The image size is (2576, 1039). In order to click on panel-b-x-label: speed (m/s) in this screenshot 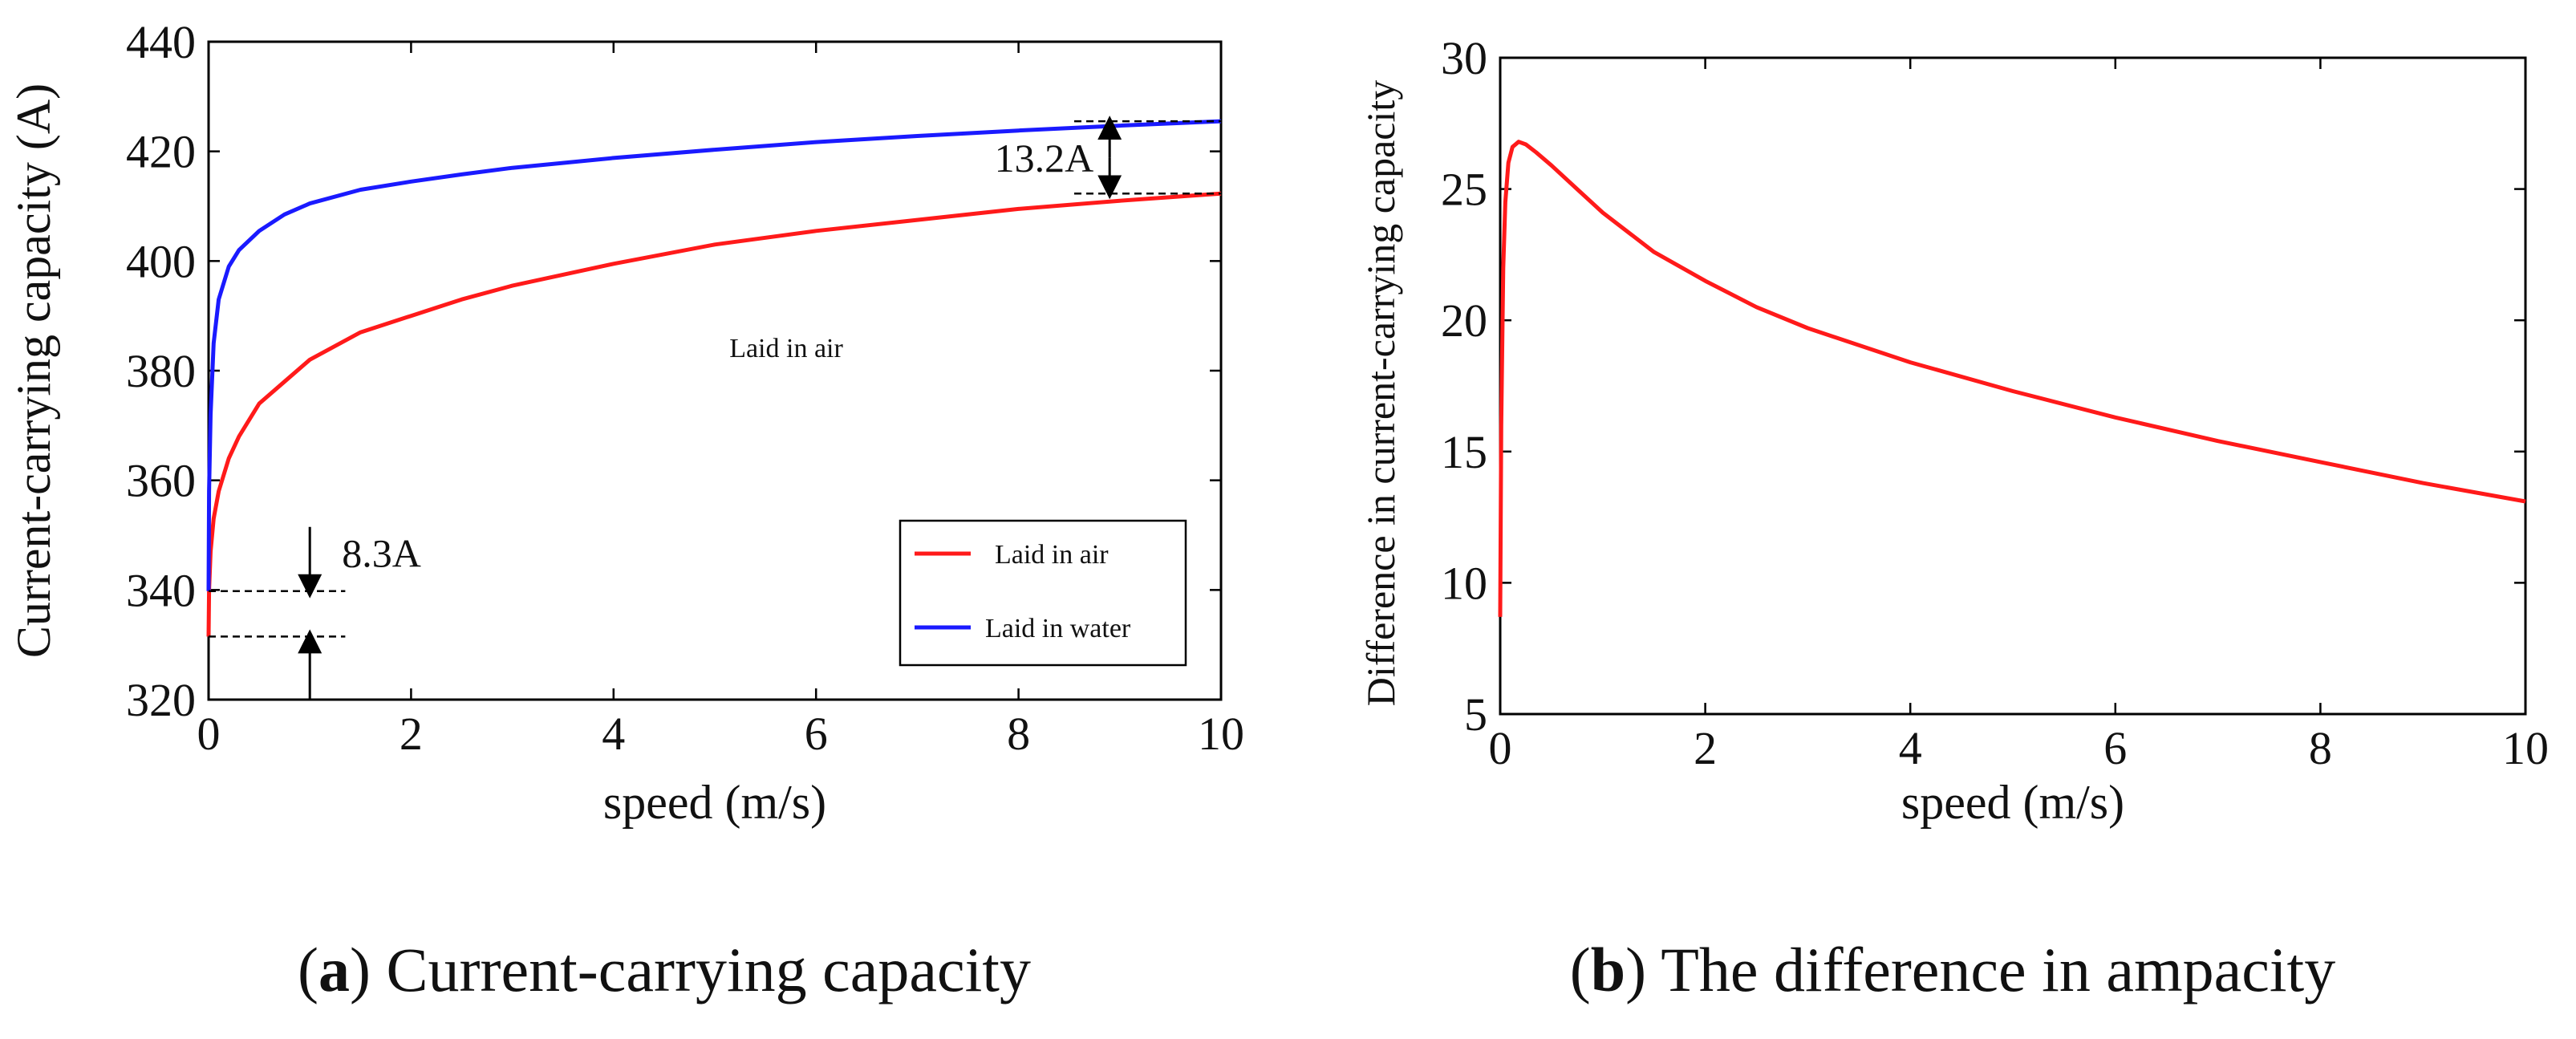, I will do `click(2012, 802)`.